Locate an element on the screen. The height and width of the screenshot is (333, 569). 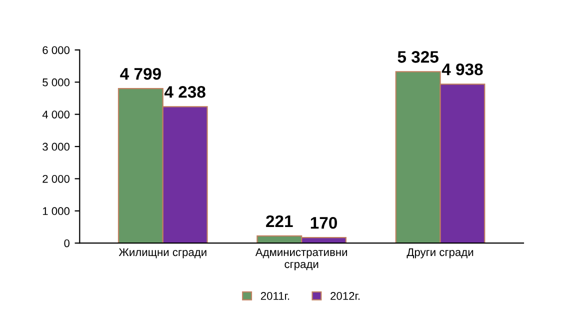
y-tick-label: 5 000 is located at coordinates (56, 82).